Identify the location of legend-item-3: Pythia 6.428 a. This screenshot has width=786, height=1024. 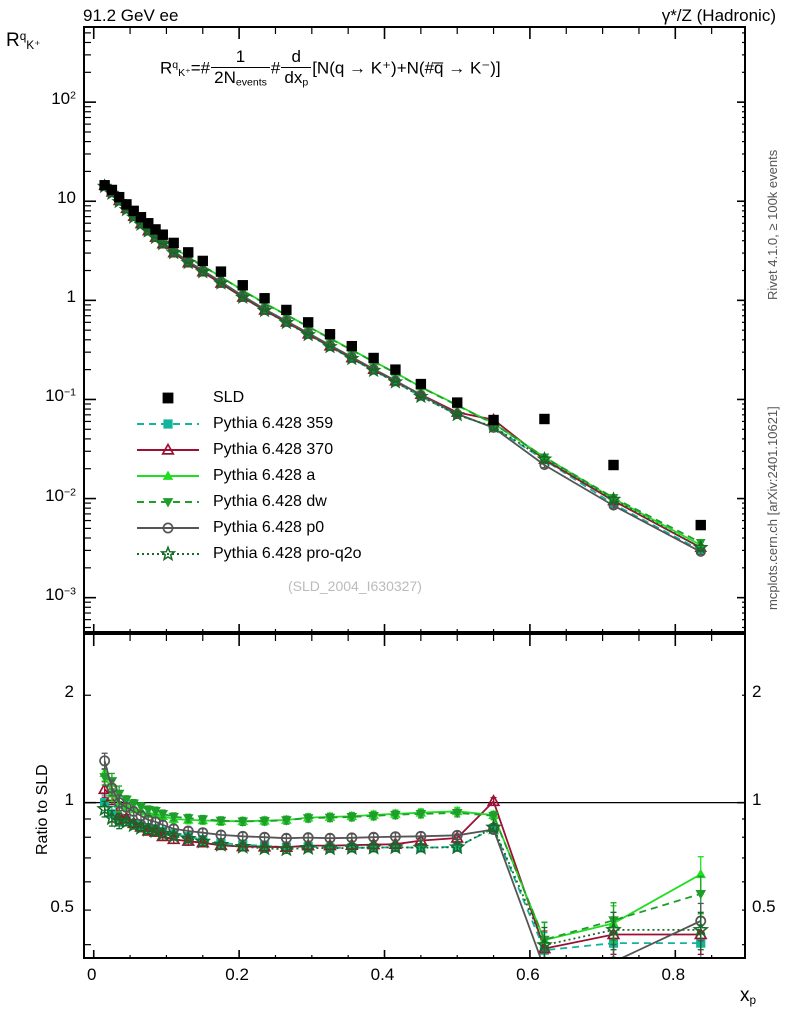
(248, 476).